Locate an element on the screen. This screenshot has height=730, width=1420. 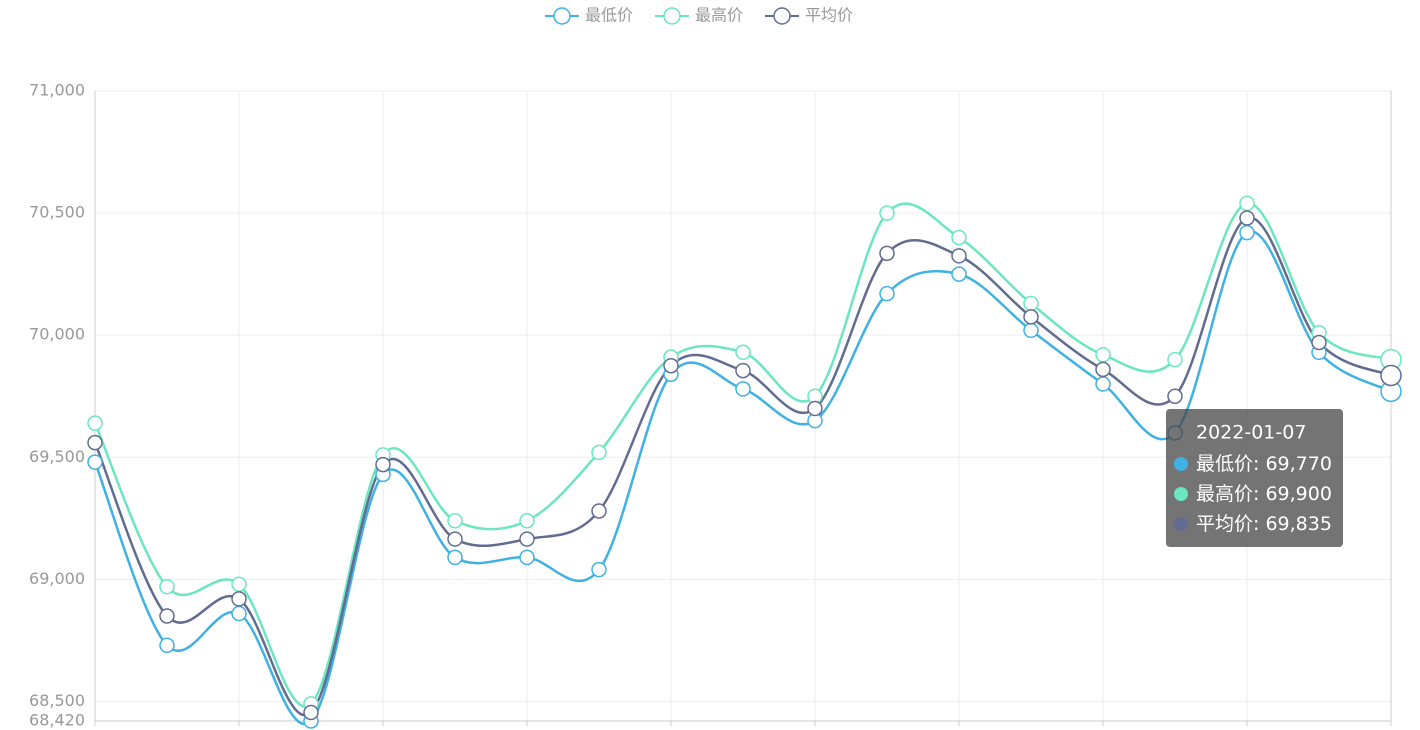
y-tick-label: 70,500 is located at coordinates (57, 212).